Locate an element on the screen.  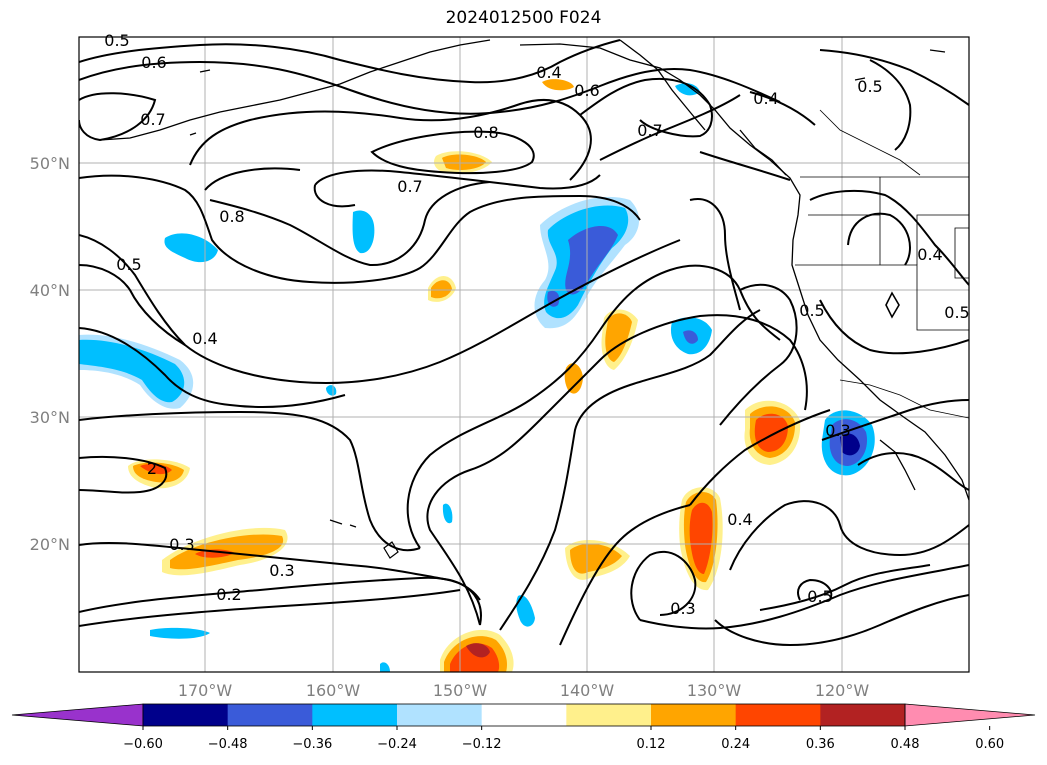
lat-label: 30°N is located at coordinates (50, 417).